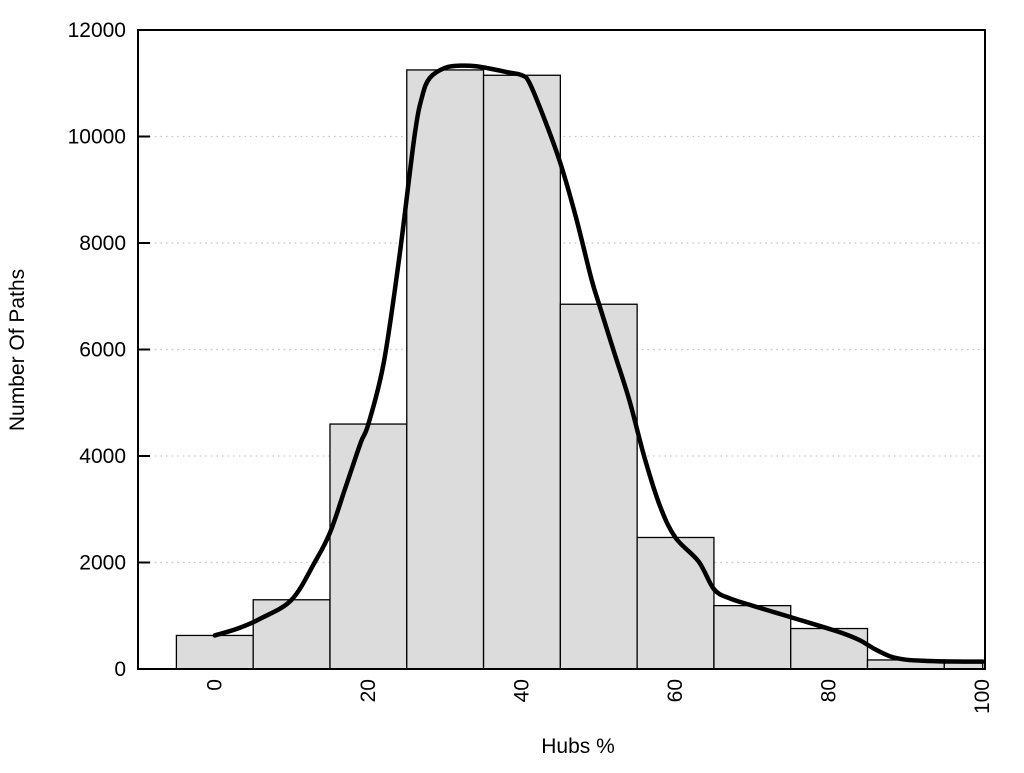 This screenshot has height=773, width=1024. I want to click on y-tick-label: 12000, so click(97, 30).